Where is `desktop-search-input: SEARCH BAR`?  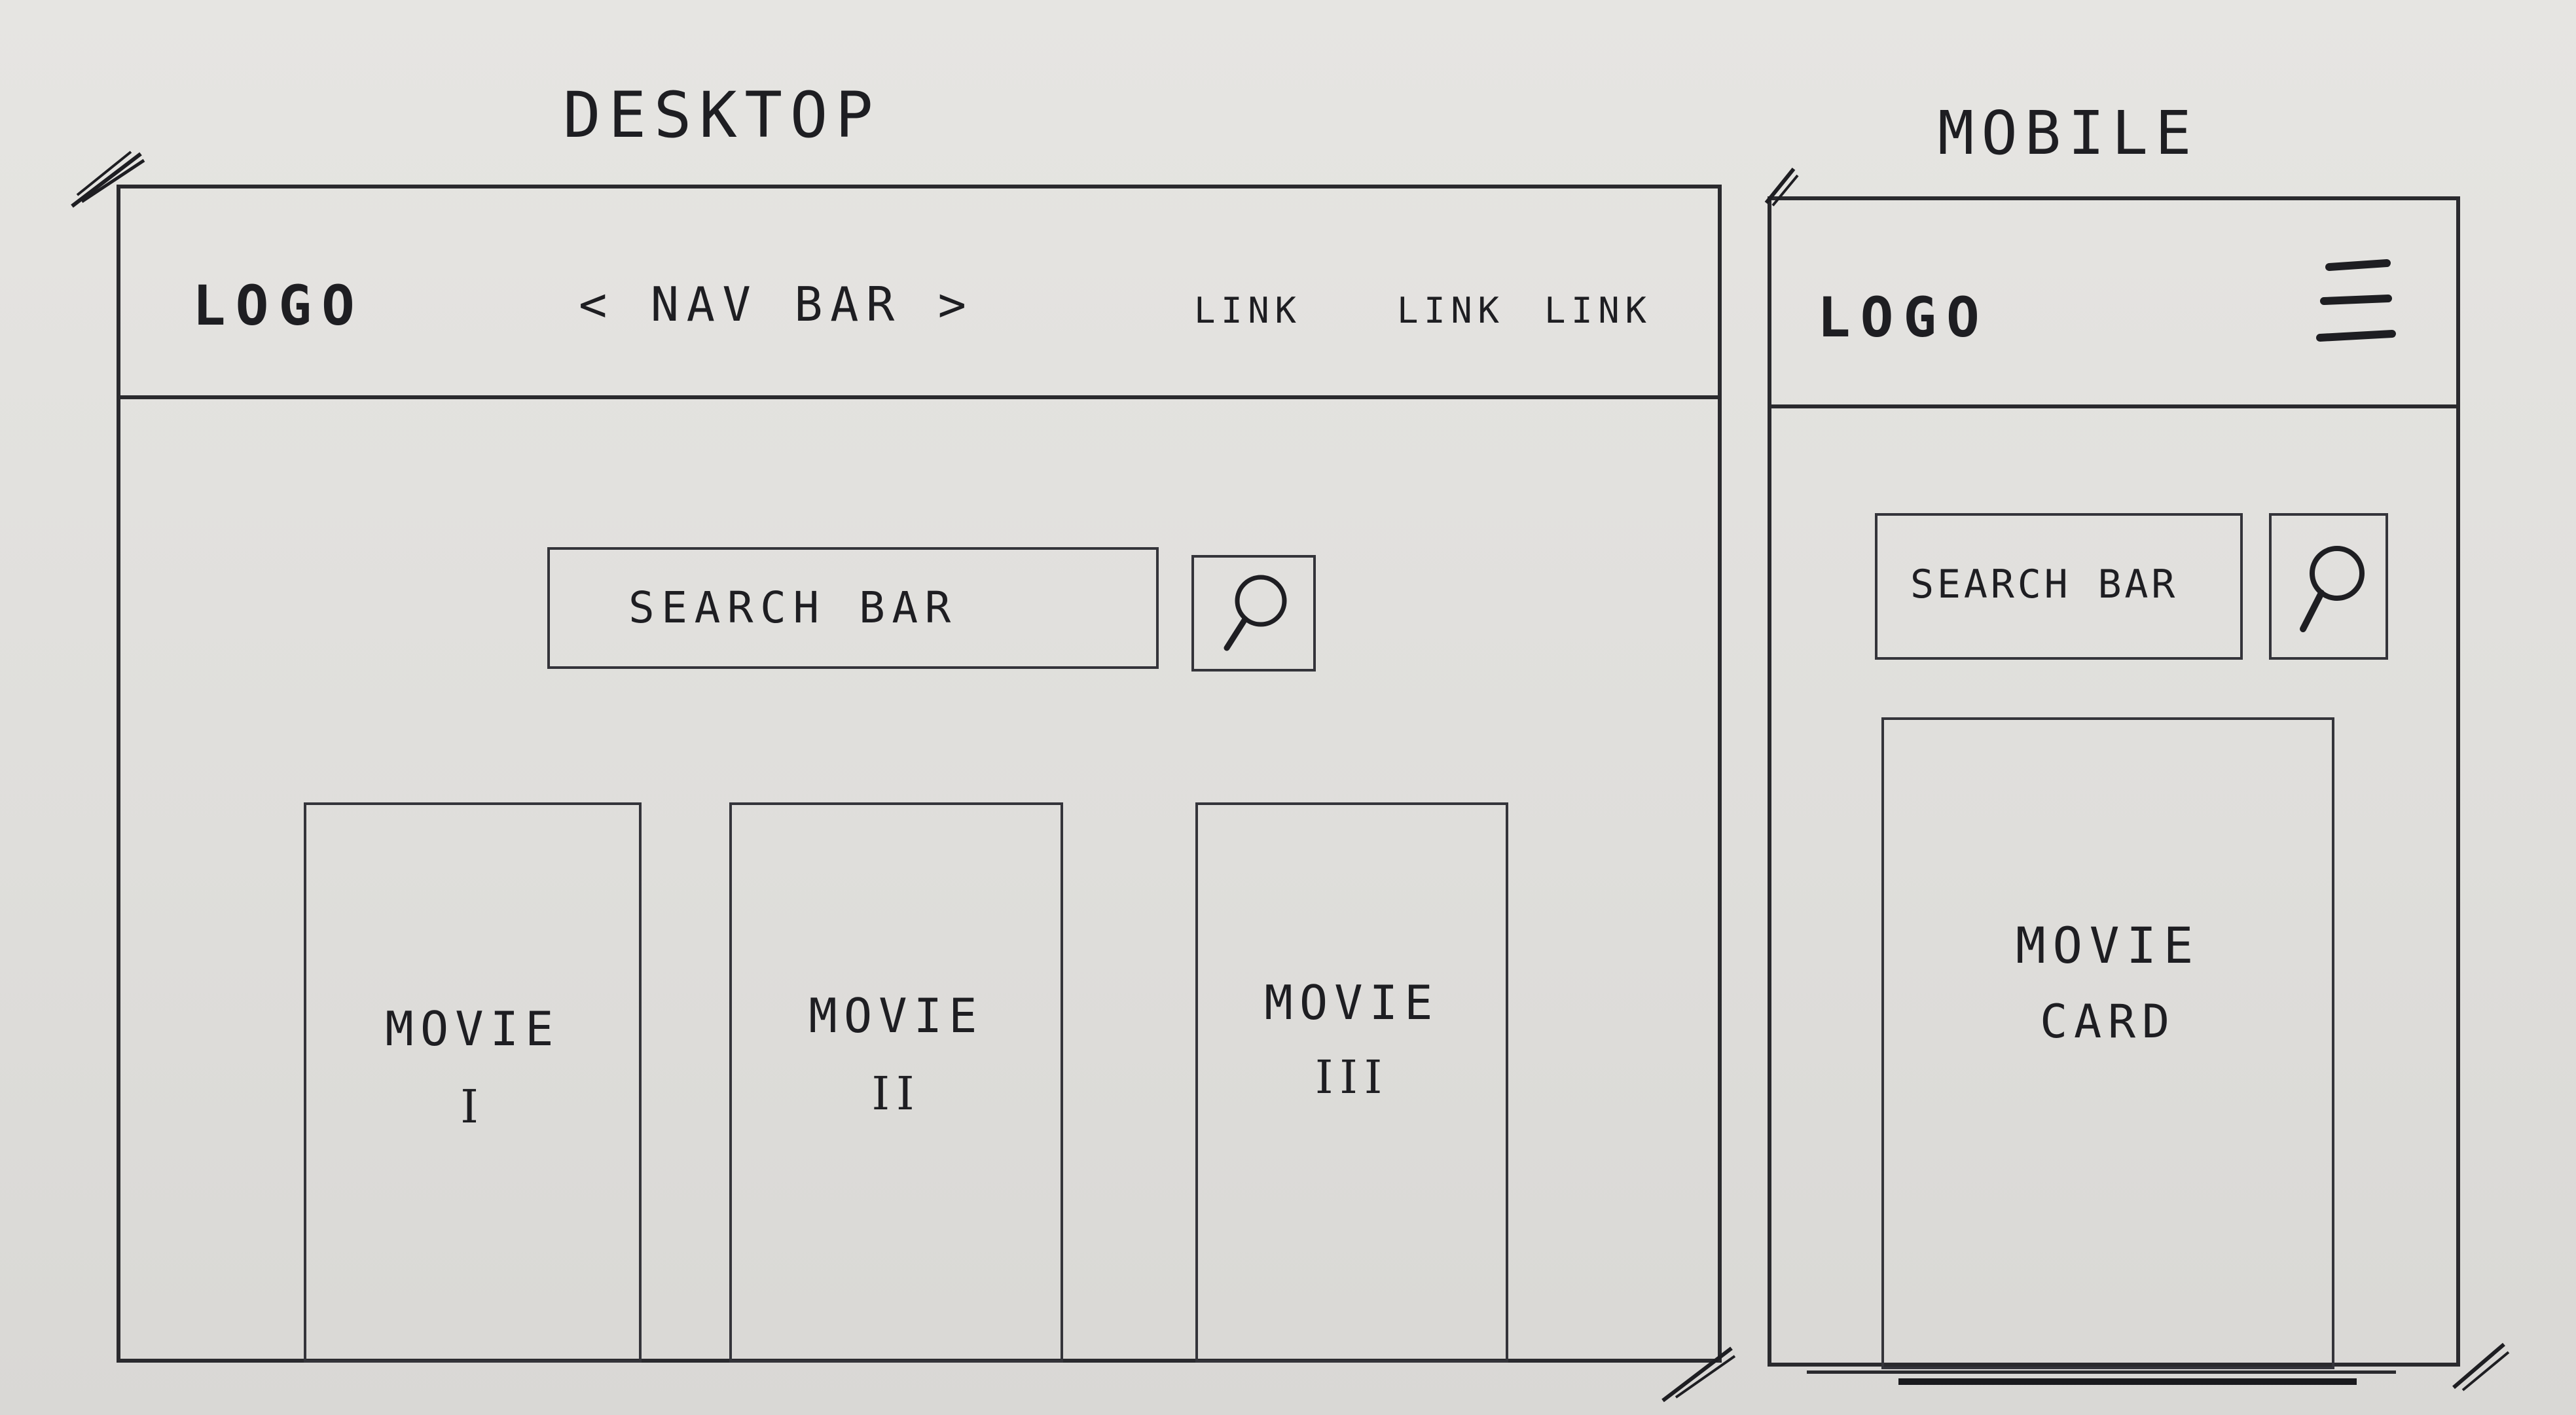 desktop-search-input: SEARCH BAR is located at coordinates (853, 608).